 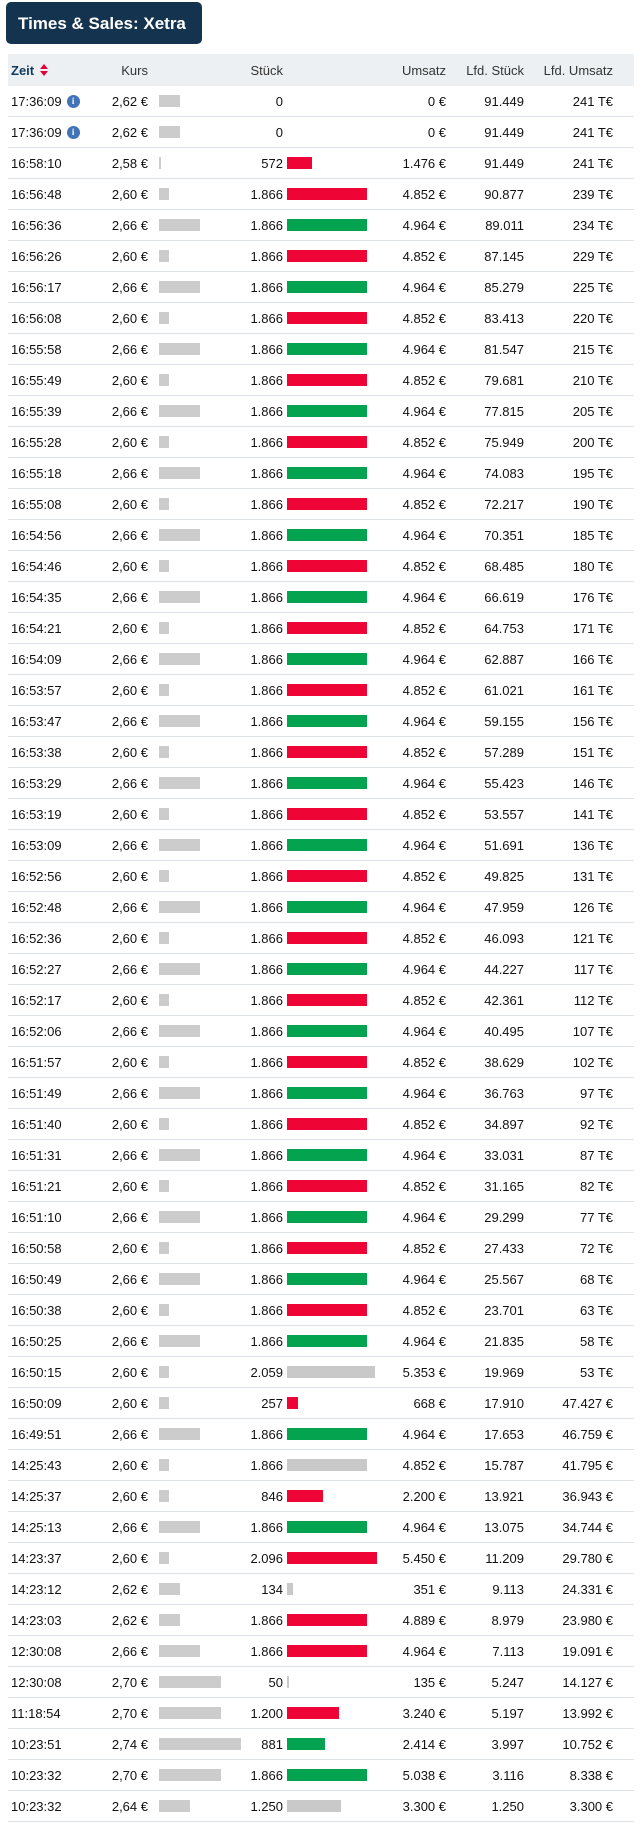 What do you see at coordinates (36, 535) in the screenshot?
I see `trade-time: 16:54:56` at bounding box center [36, 535].